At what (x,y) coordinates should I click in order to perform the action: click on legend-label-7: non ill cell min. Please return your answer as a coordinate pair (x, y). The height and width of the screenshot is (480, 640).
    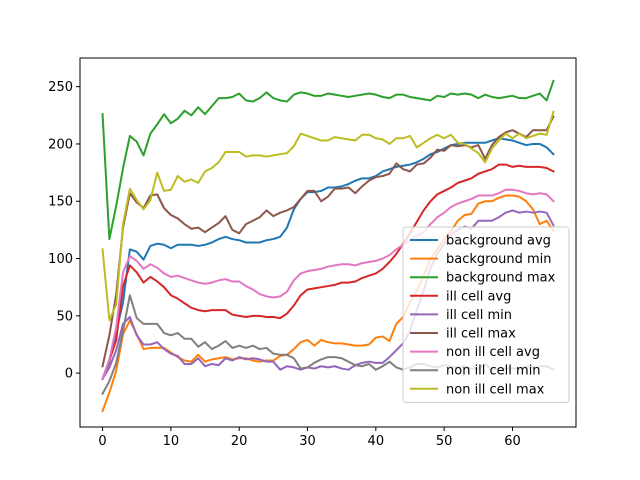
    Looking at the image, I should click on (493, 371).